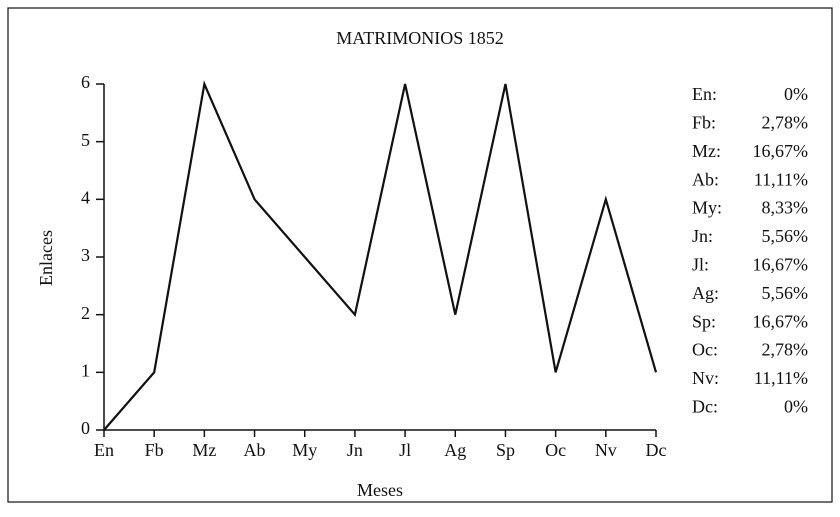 The image size is (840, 517). What do you see at coordinates (705, 350) in the screenshot?
I see `summary-label: Oc:` at bounding box center [705, 350].